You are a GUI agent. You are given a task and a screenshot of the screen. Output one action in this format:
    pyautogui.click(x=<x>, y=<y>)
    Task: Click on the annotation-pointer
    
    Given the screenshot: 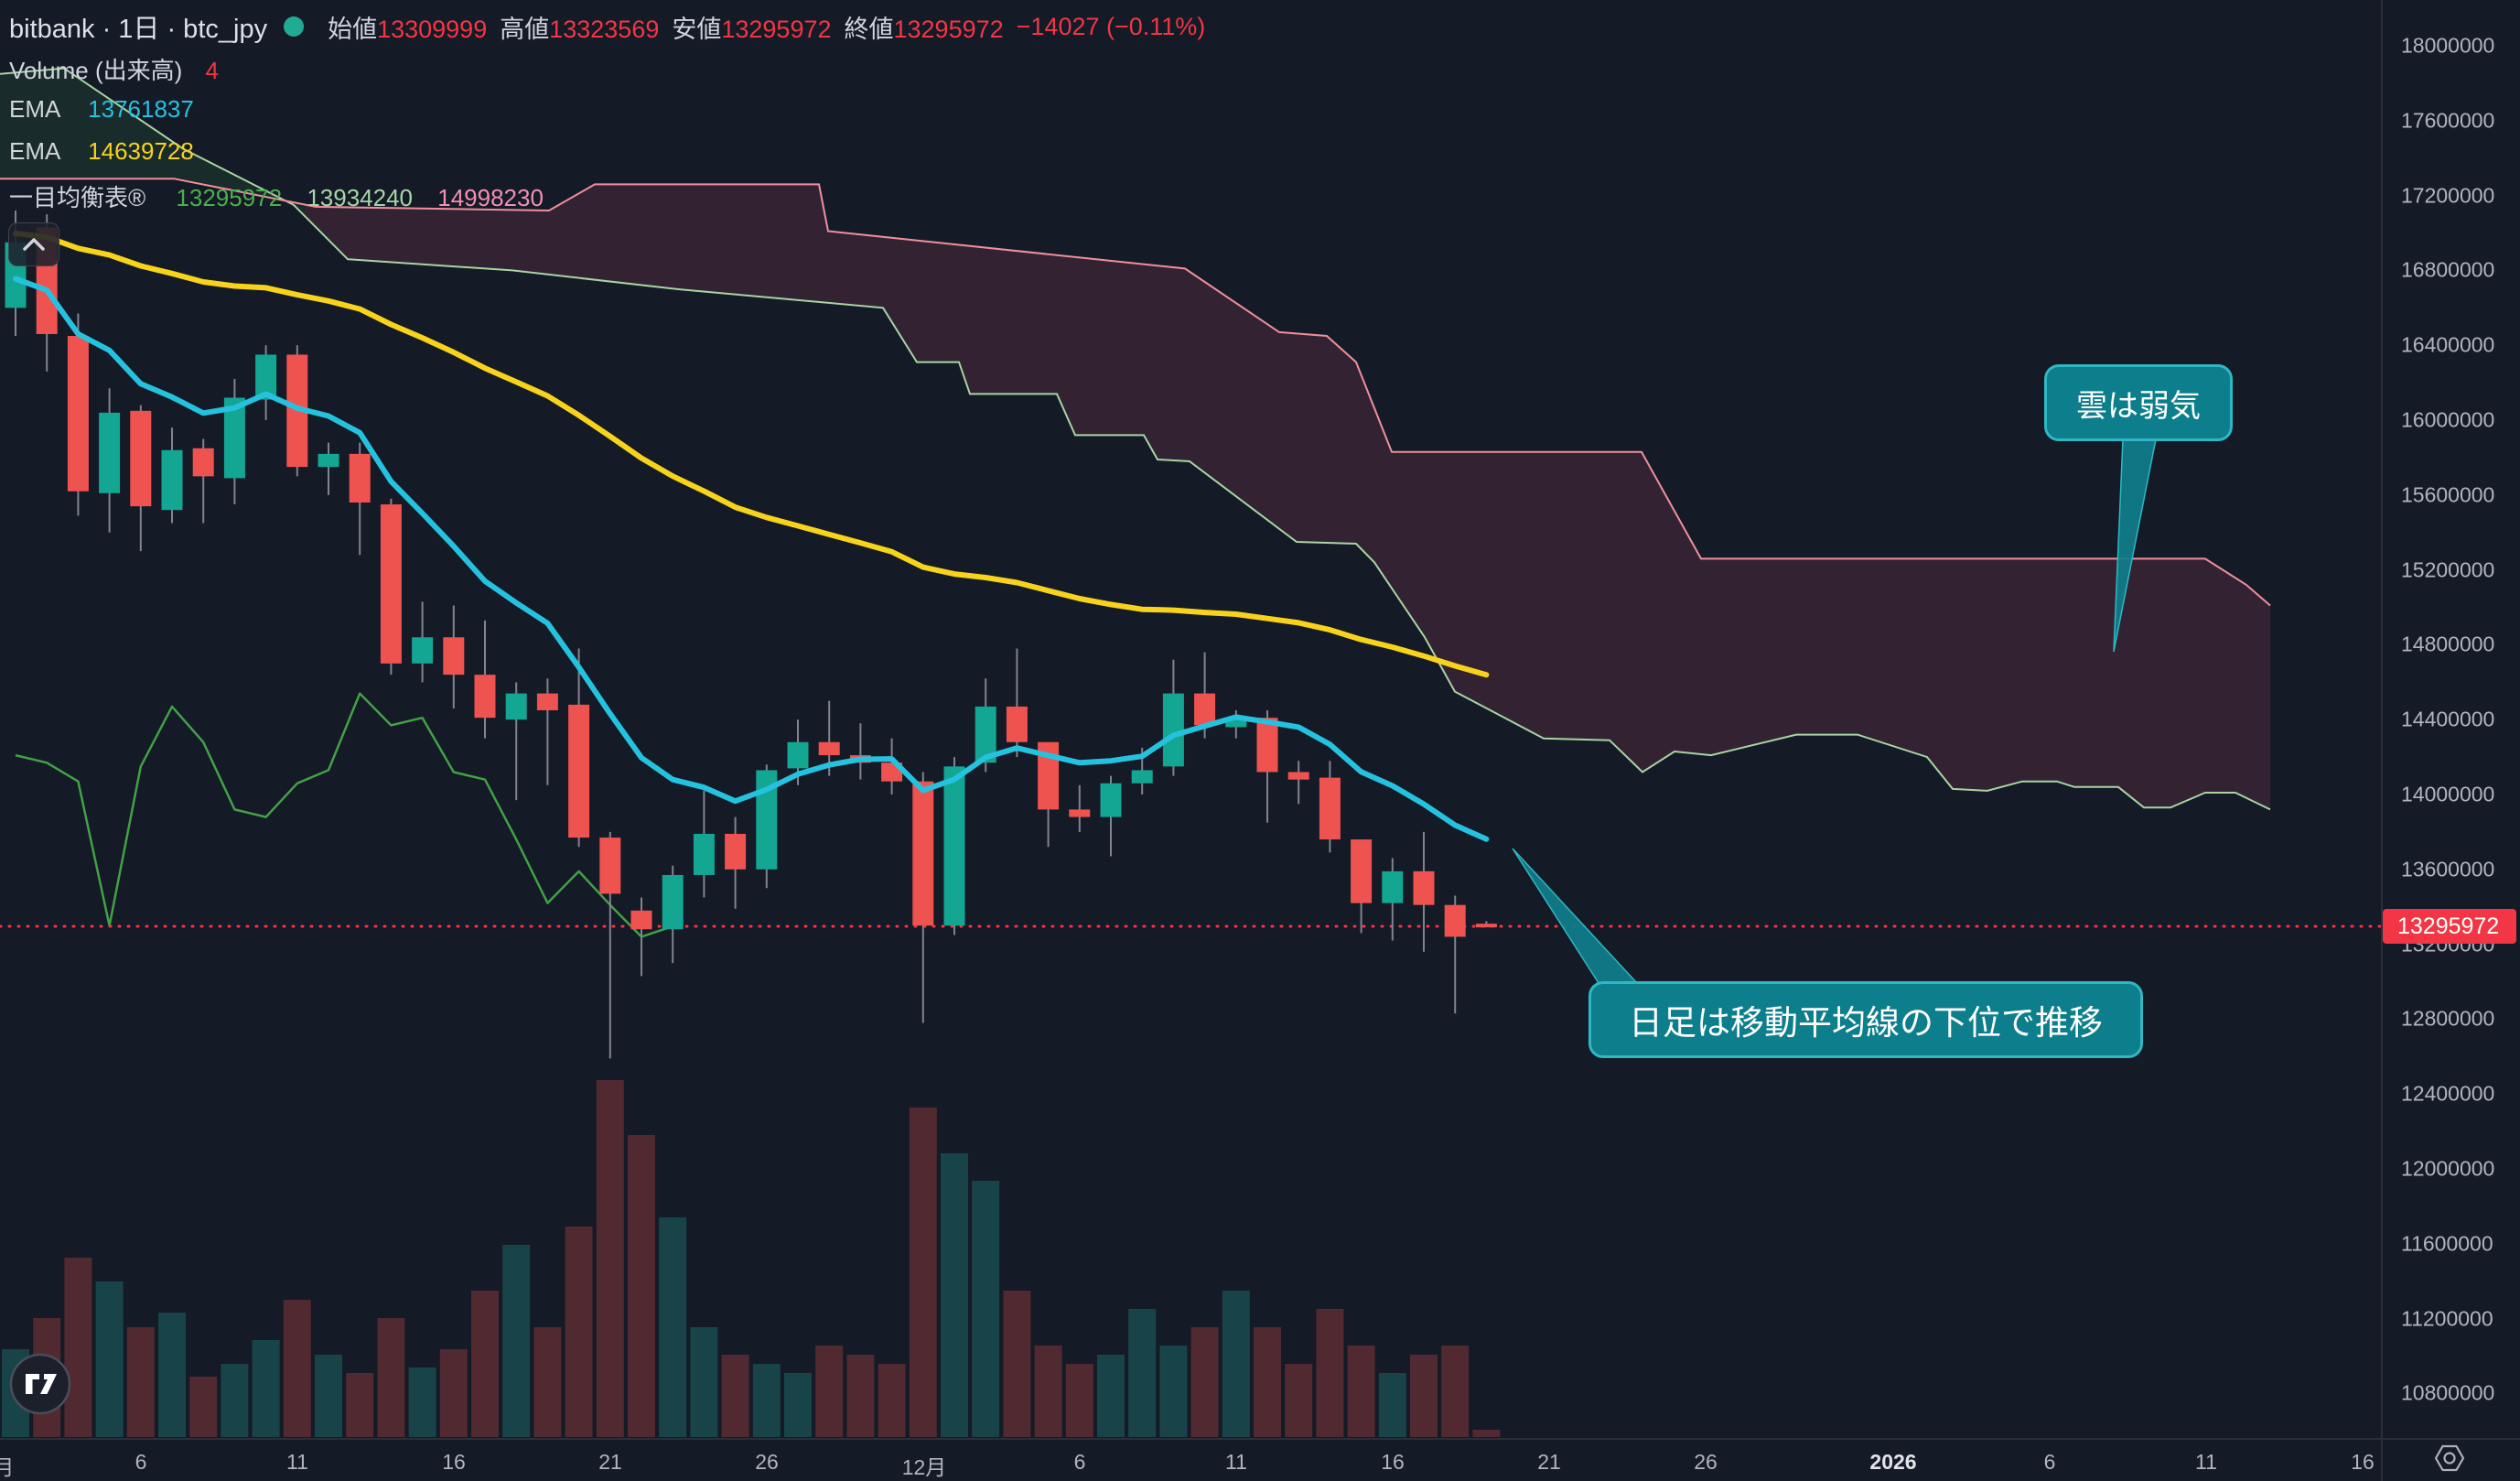 What is the action you would take?
    pyautogui.click(x=1575, y=916)
    